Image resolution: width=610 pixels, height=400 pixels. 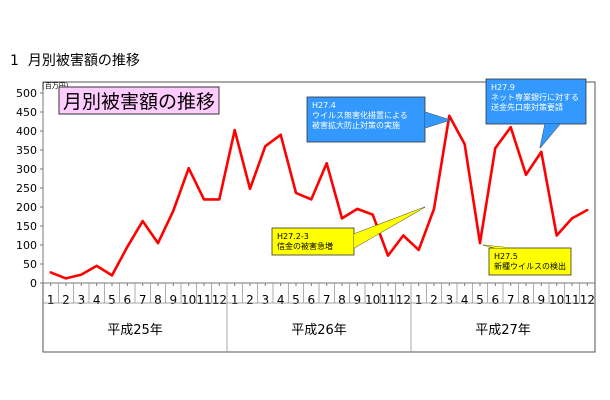 What do you see at coordinates (26, 226) in the screenshot?
I see `y-tick-label: 150` at bounding box center [26, 226].